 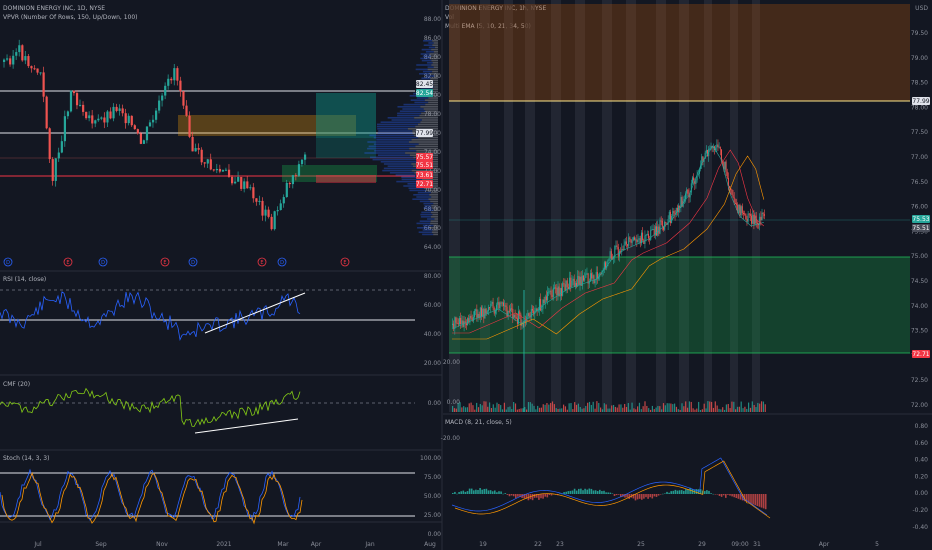 What do you see at coordinates (255, 313) in the screenshot?
I see `rsi-trendline` at bounding box center [255, 313].